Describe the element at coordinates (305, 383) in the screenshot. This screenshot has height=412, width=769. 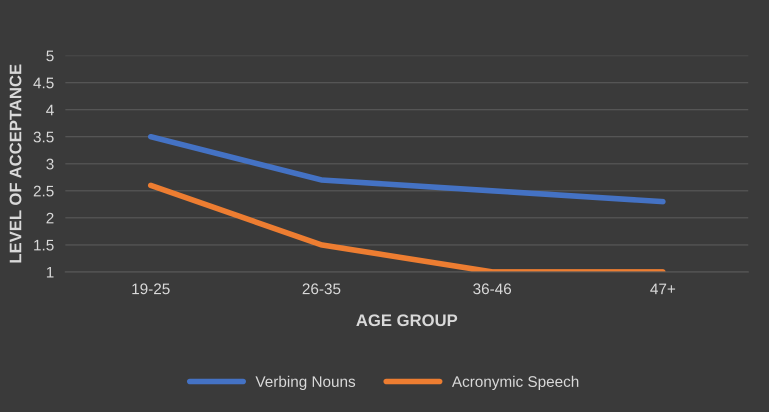
I see `legend-label: Verbing Nouns` at that location.